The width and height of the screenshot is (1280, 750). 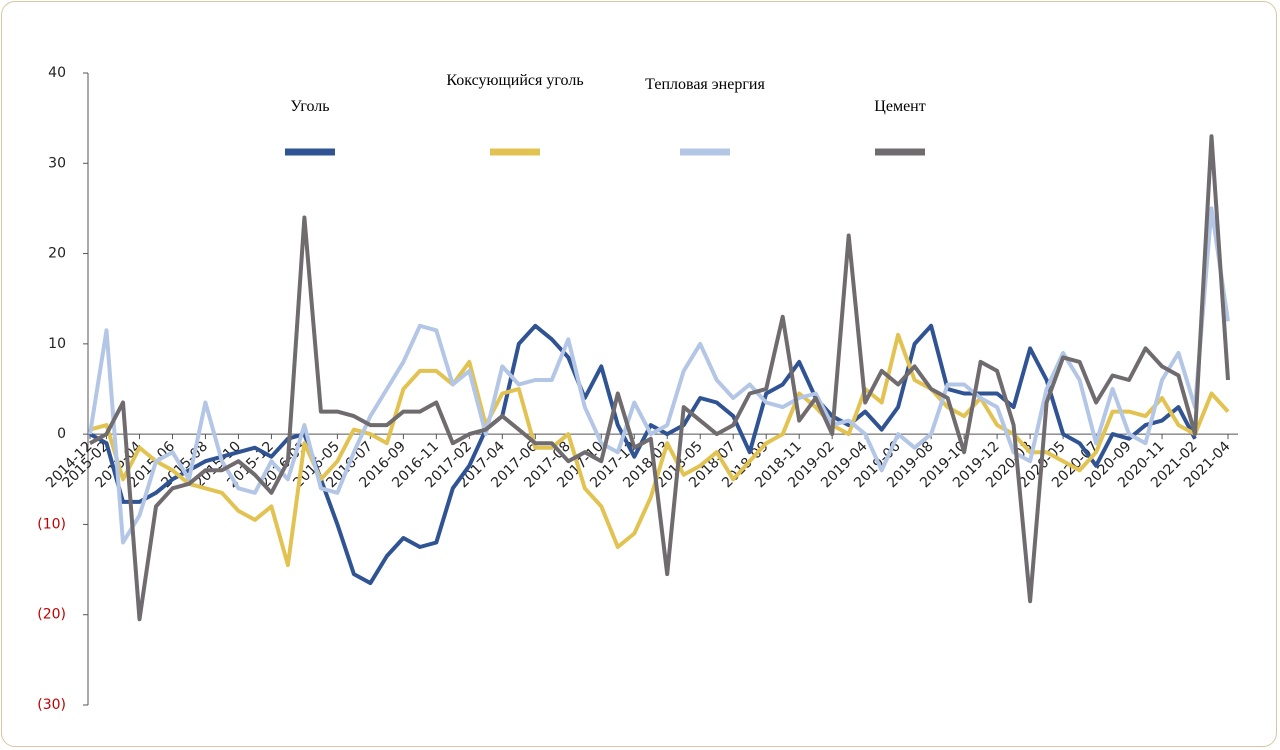 What do you see at coordinates (705, 84) in the screenshot?
I see `legend-label: Тепловая энергия` at bounding box center [705, 84].